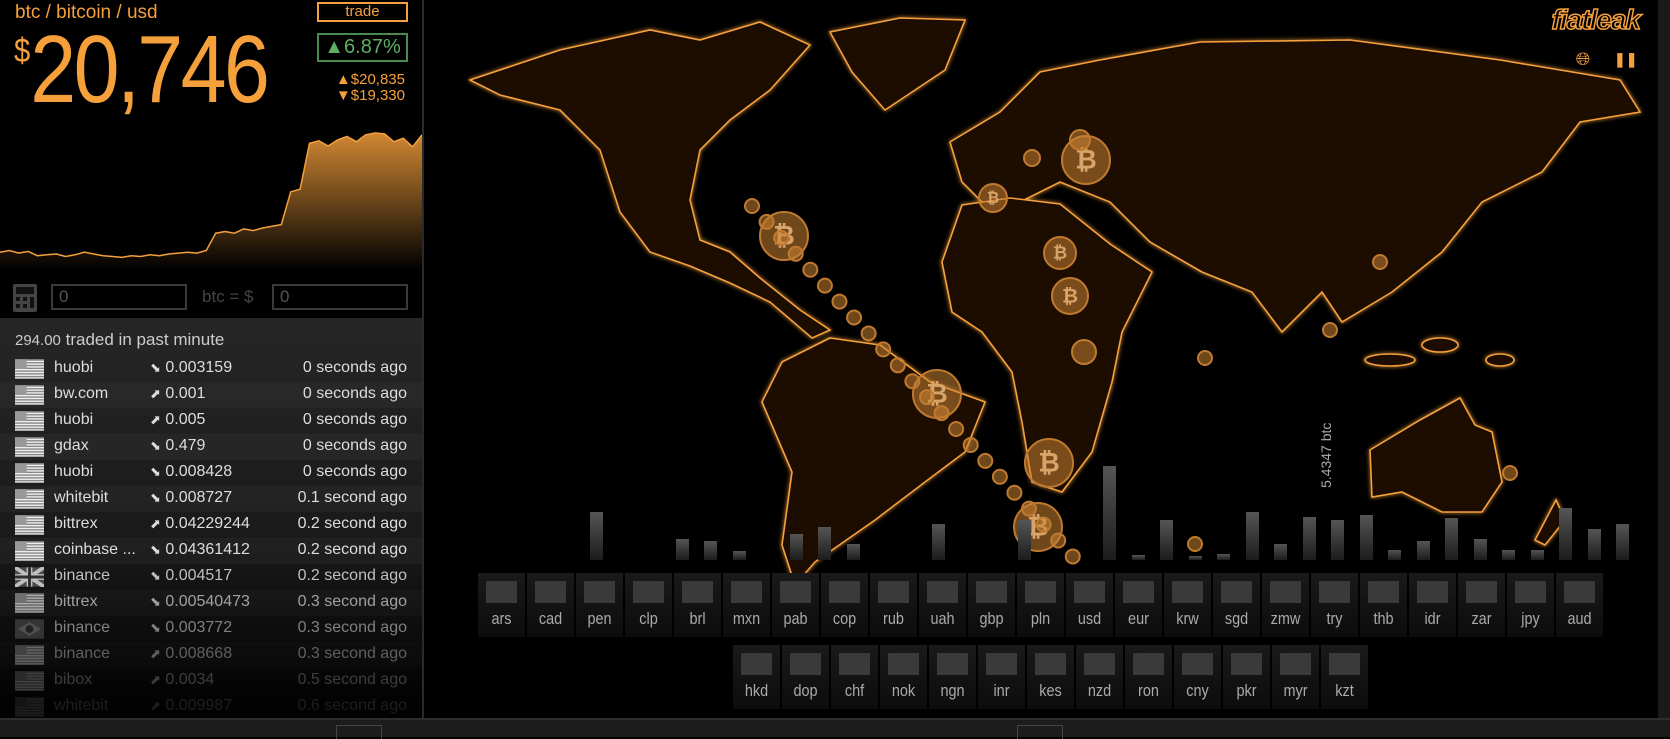 The image size is (1670, 739). I want to click on arrow-up-right-icon: ⬈, so click(155, 393).